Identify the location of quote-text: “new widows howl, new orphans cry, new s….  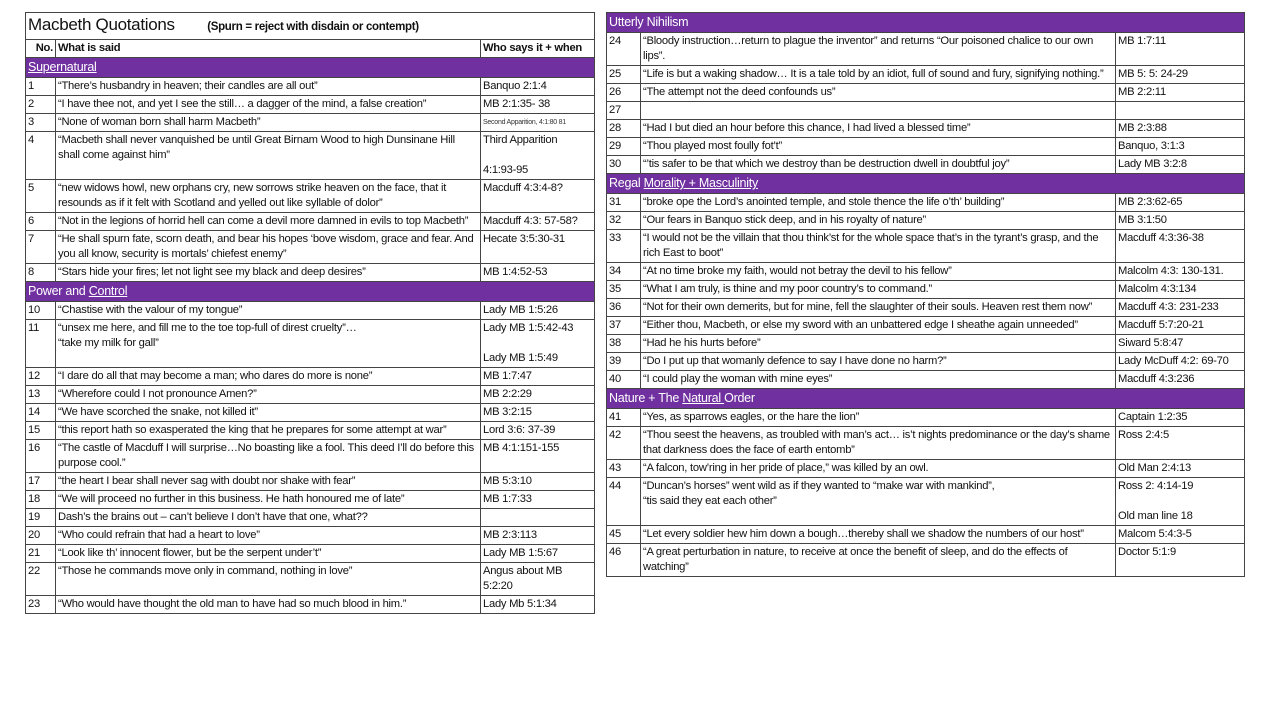
(268, 196).